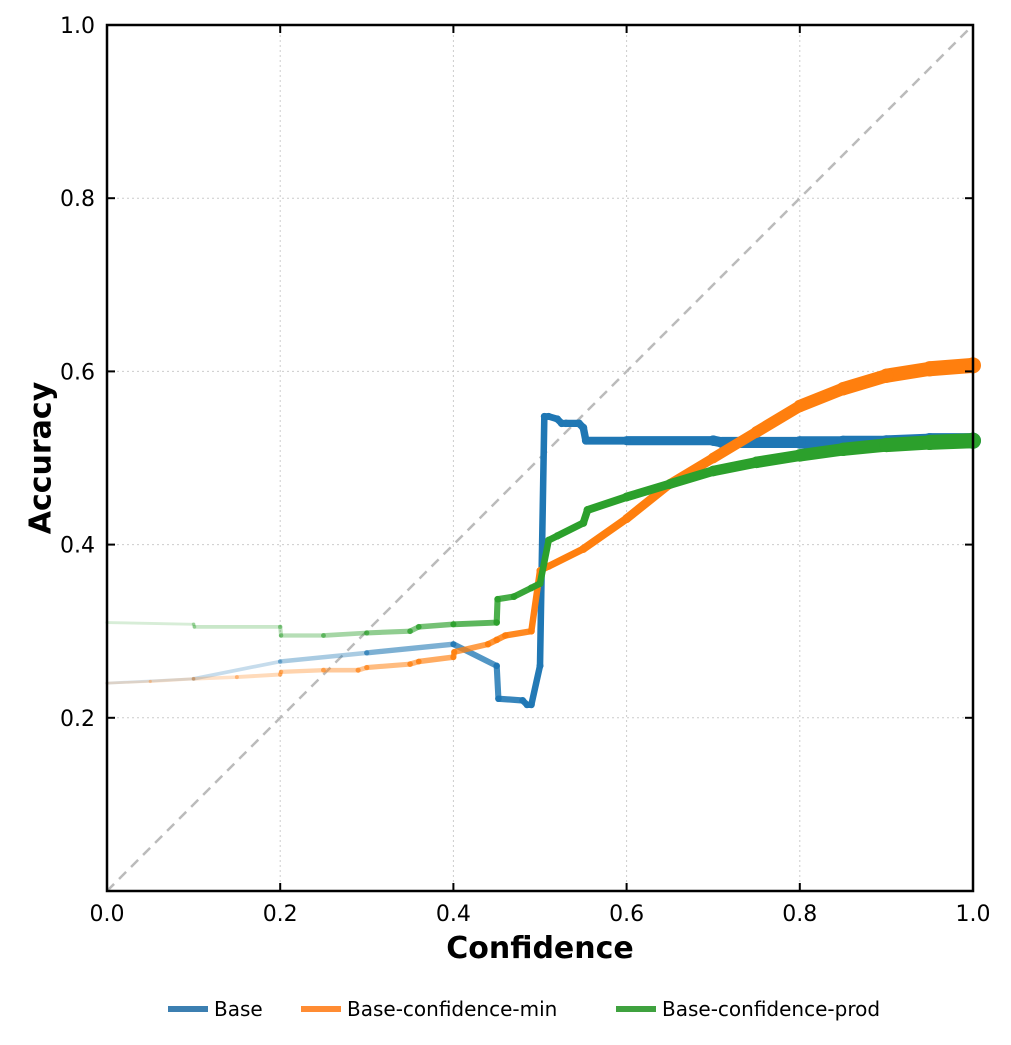 The height and width of the screenshot is (1045, 1011). Describe the element at coordinates (771, 1009) in the screenshot. I see `legend-label-base-confidence-prod: Base-confidence-prod` at that location.